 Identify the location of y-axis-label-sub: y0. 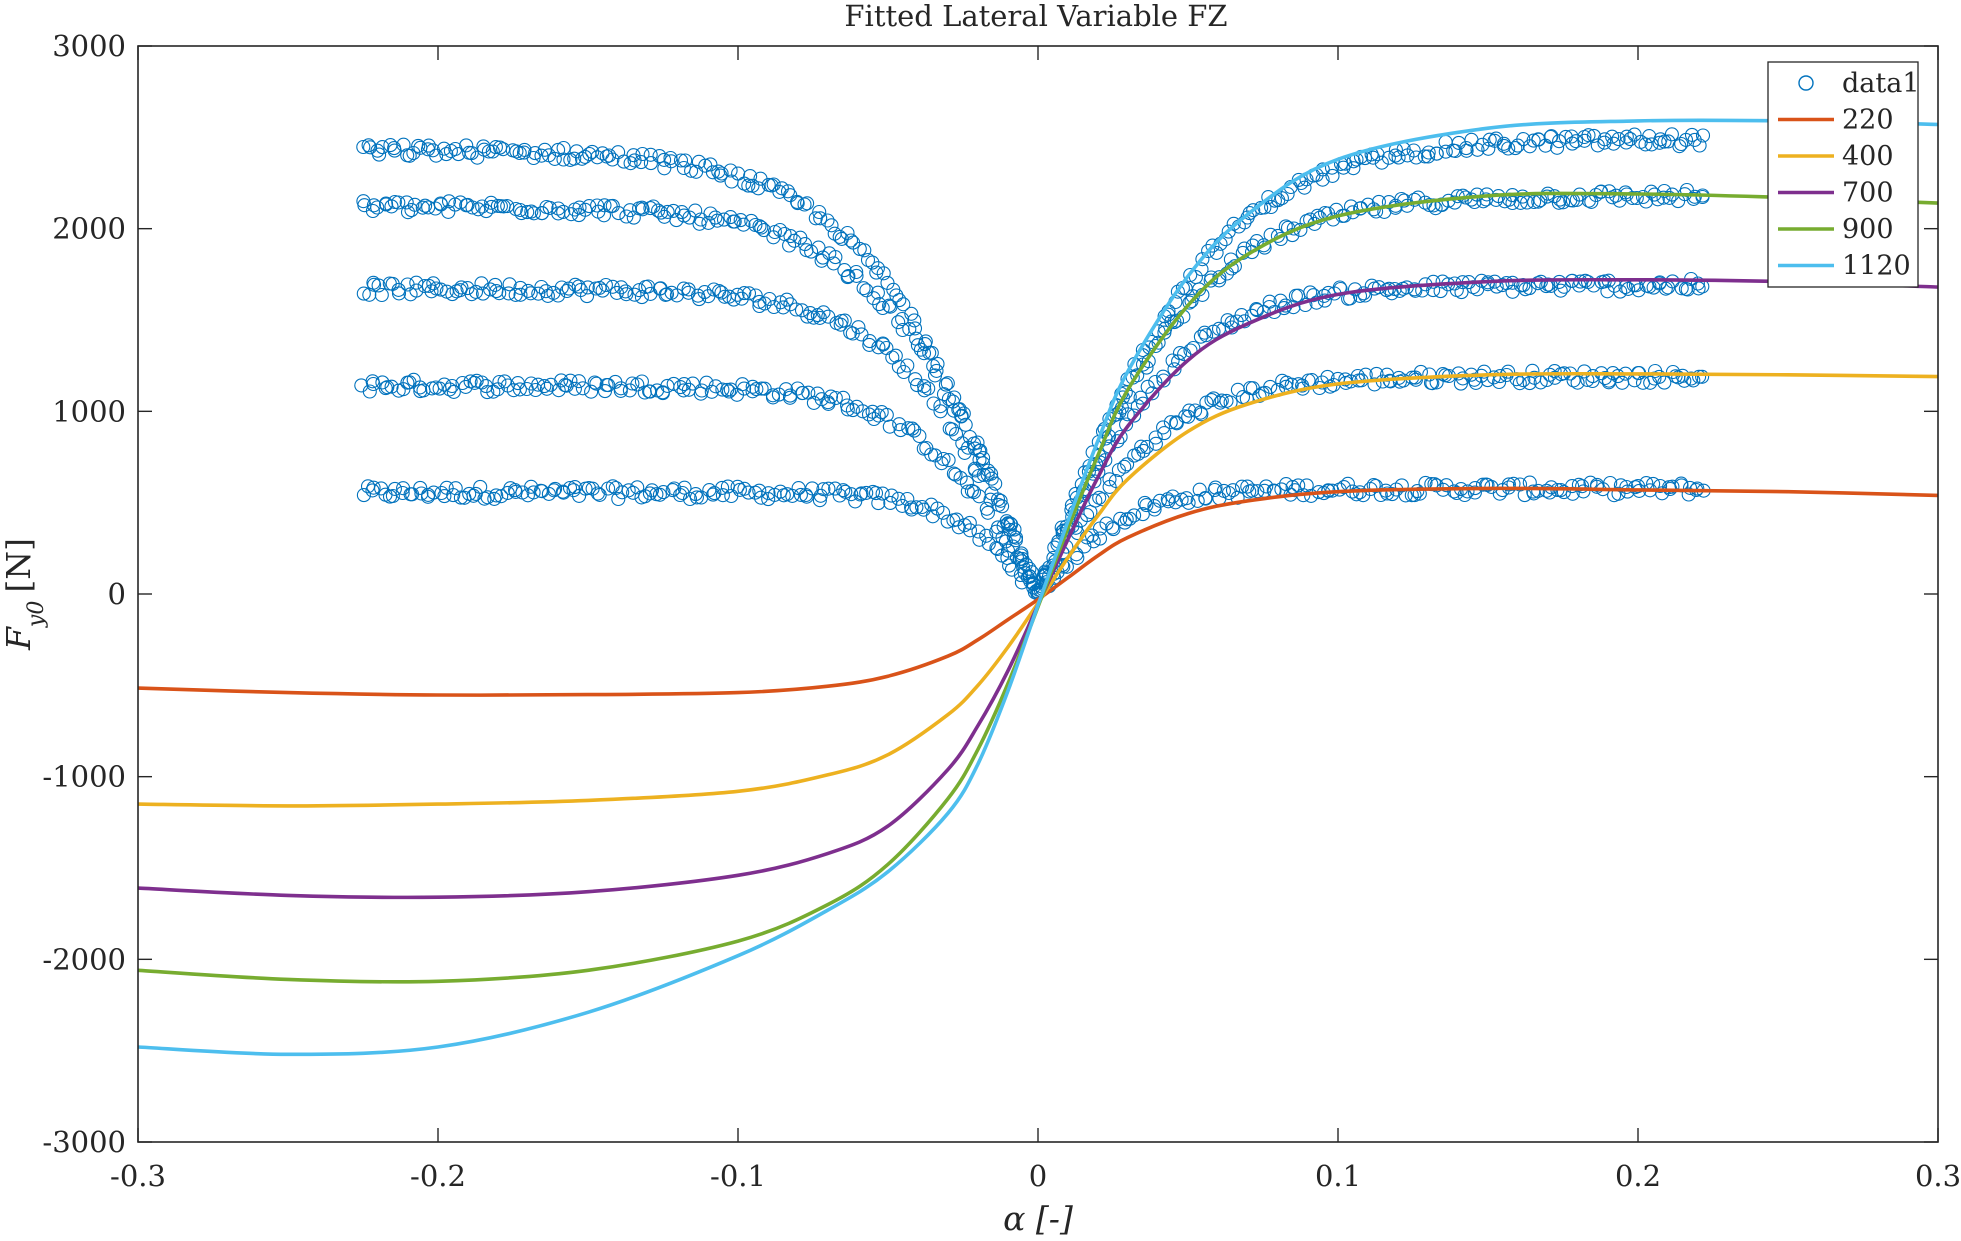
(36, 614).